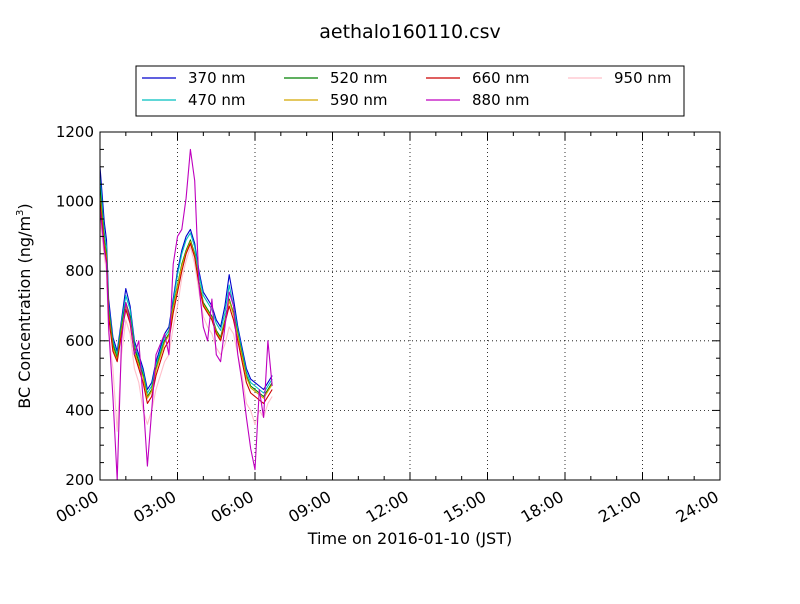 The width and height of the screenshot is (800, 604). I want to click on y-tick-label: 1000, so click(75, 202).